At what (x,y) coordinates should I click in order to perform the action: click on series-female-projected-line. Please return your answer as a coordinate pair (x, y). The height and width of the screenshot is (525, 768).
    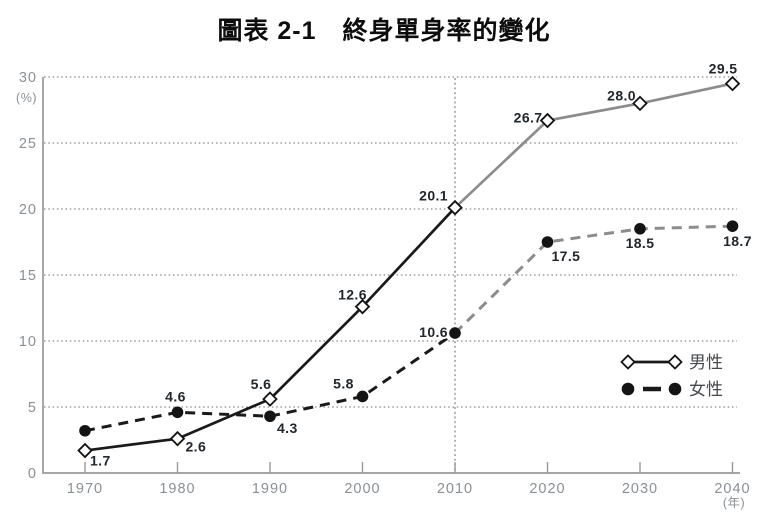
    Looking at the image, I should click on (593, 279).